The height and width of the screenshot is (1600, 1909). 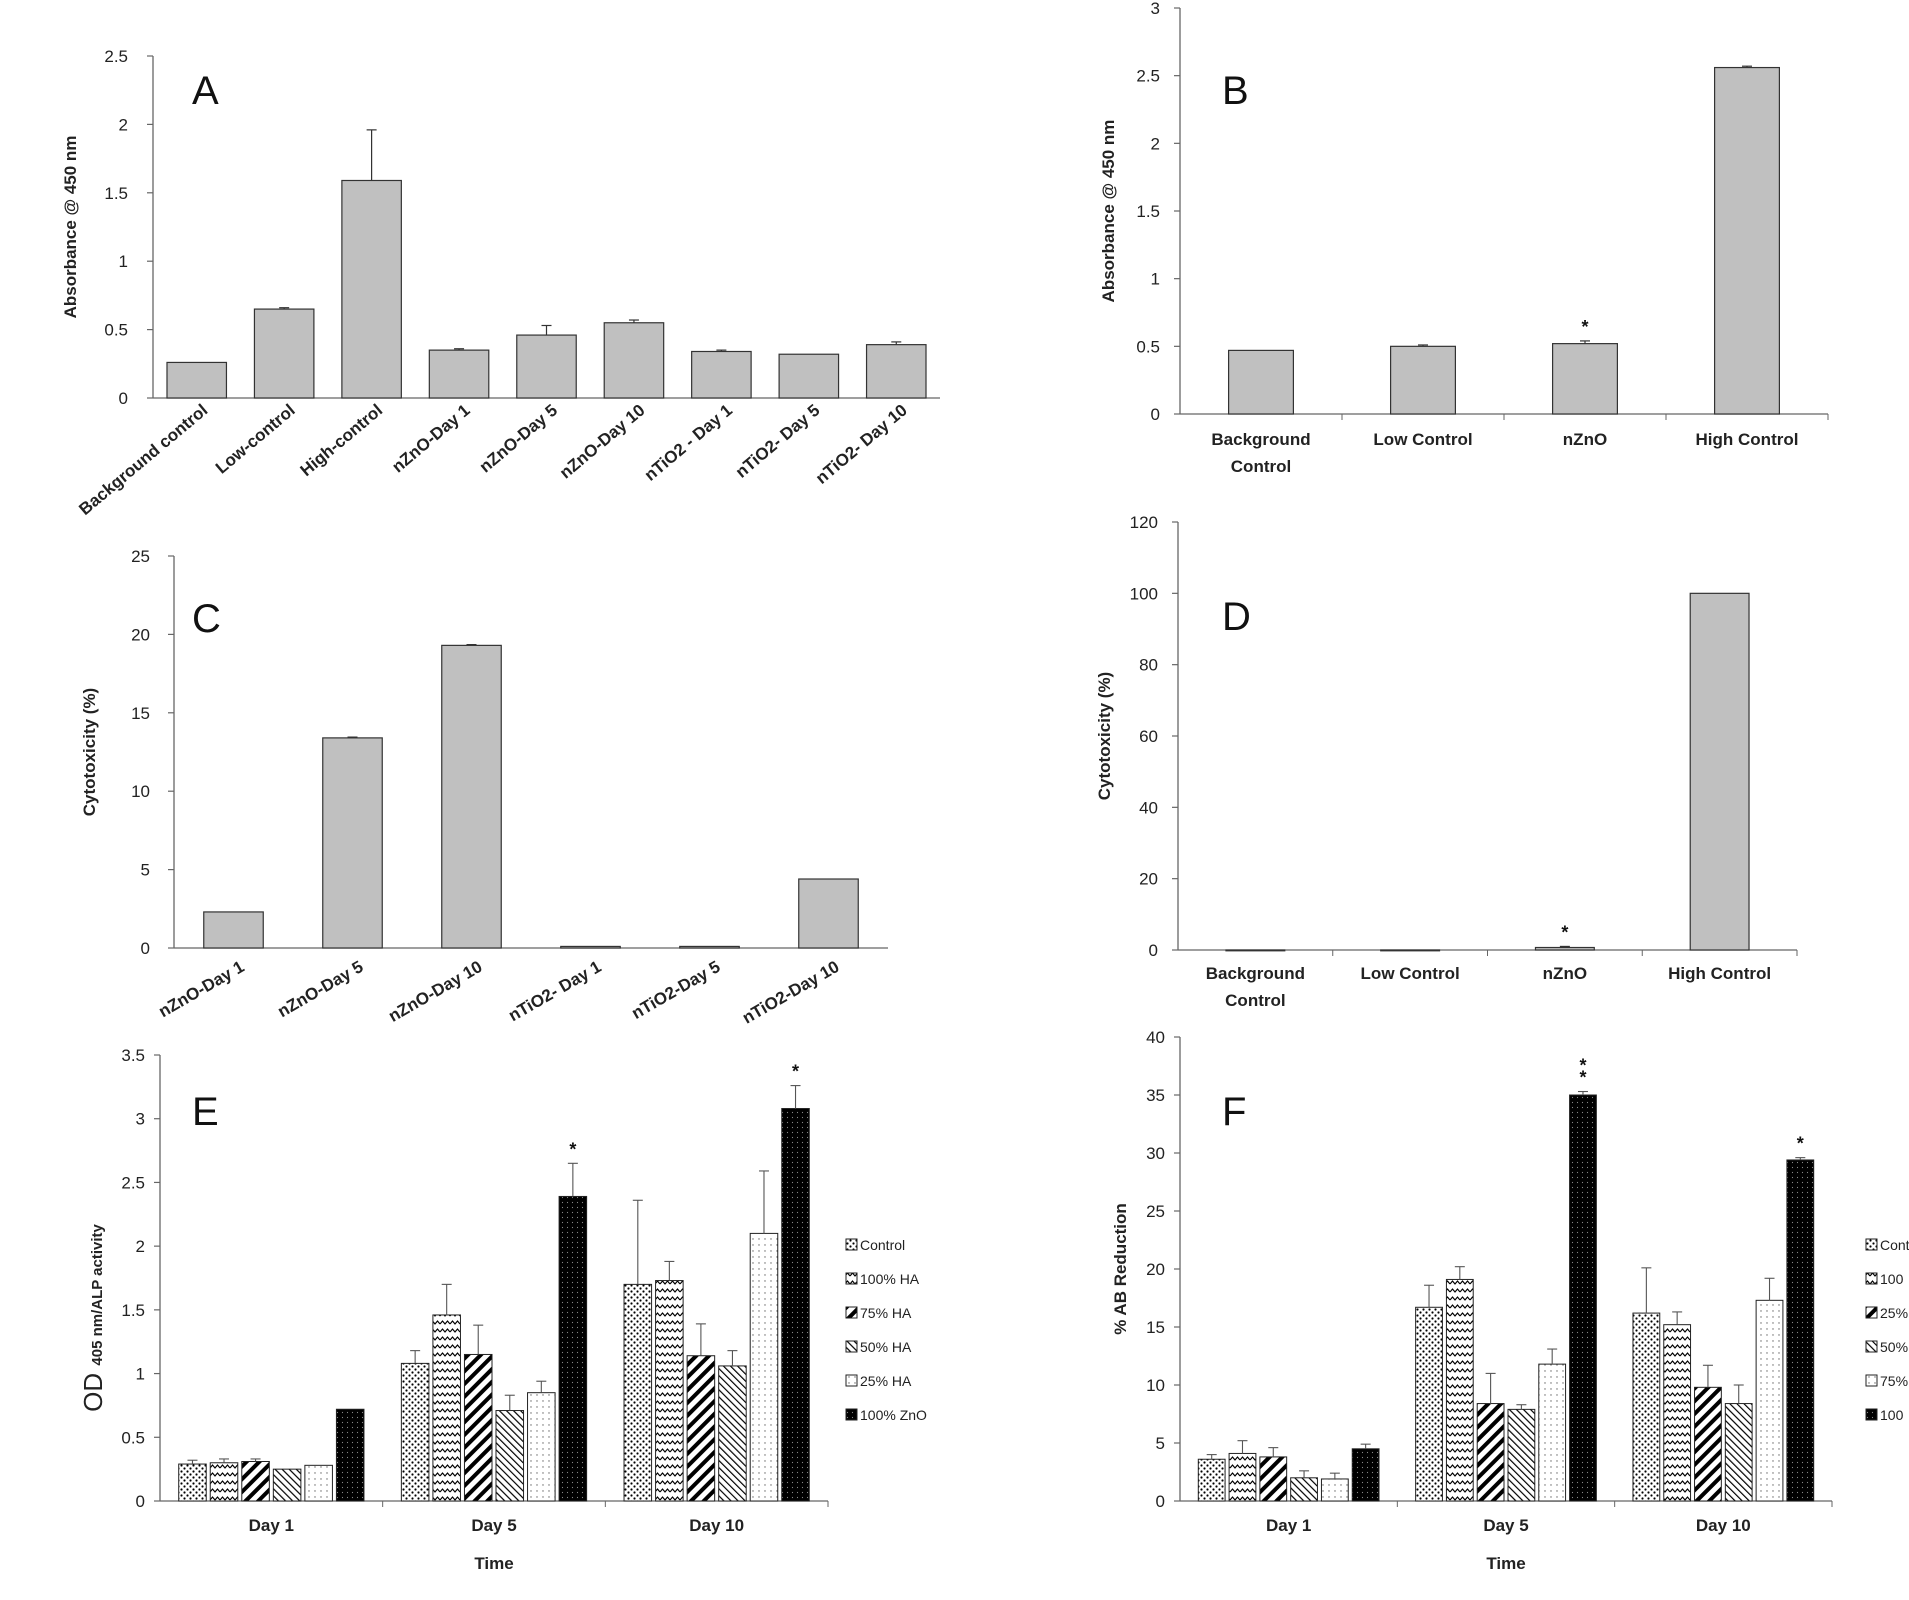 What do you see at coordinates (1723, 1525) in the screenshot?
I see `x-tick-label: Day 10` at bounding box center [1723, 1525].